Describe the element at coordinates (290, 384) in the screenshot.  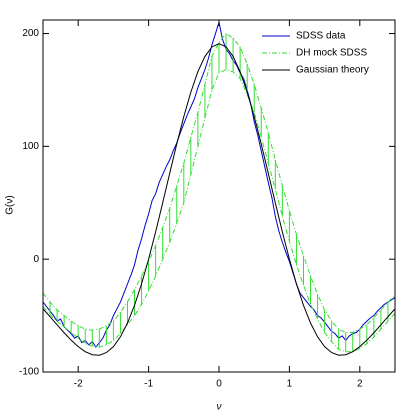
I see `x-tick-label: 1` at that location.